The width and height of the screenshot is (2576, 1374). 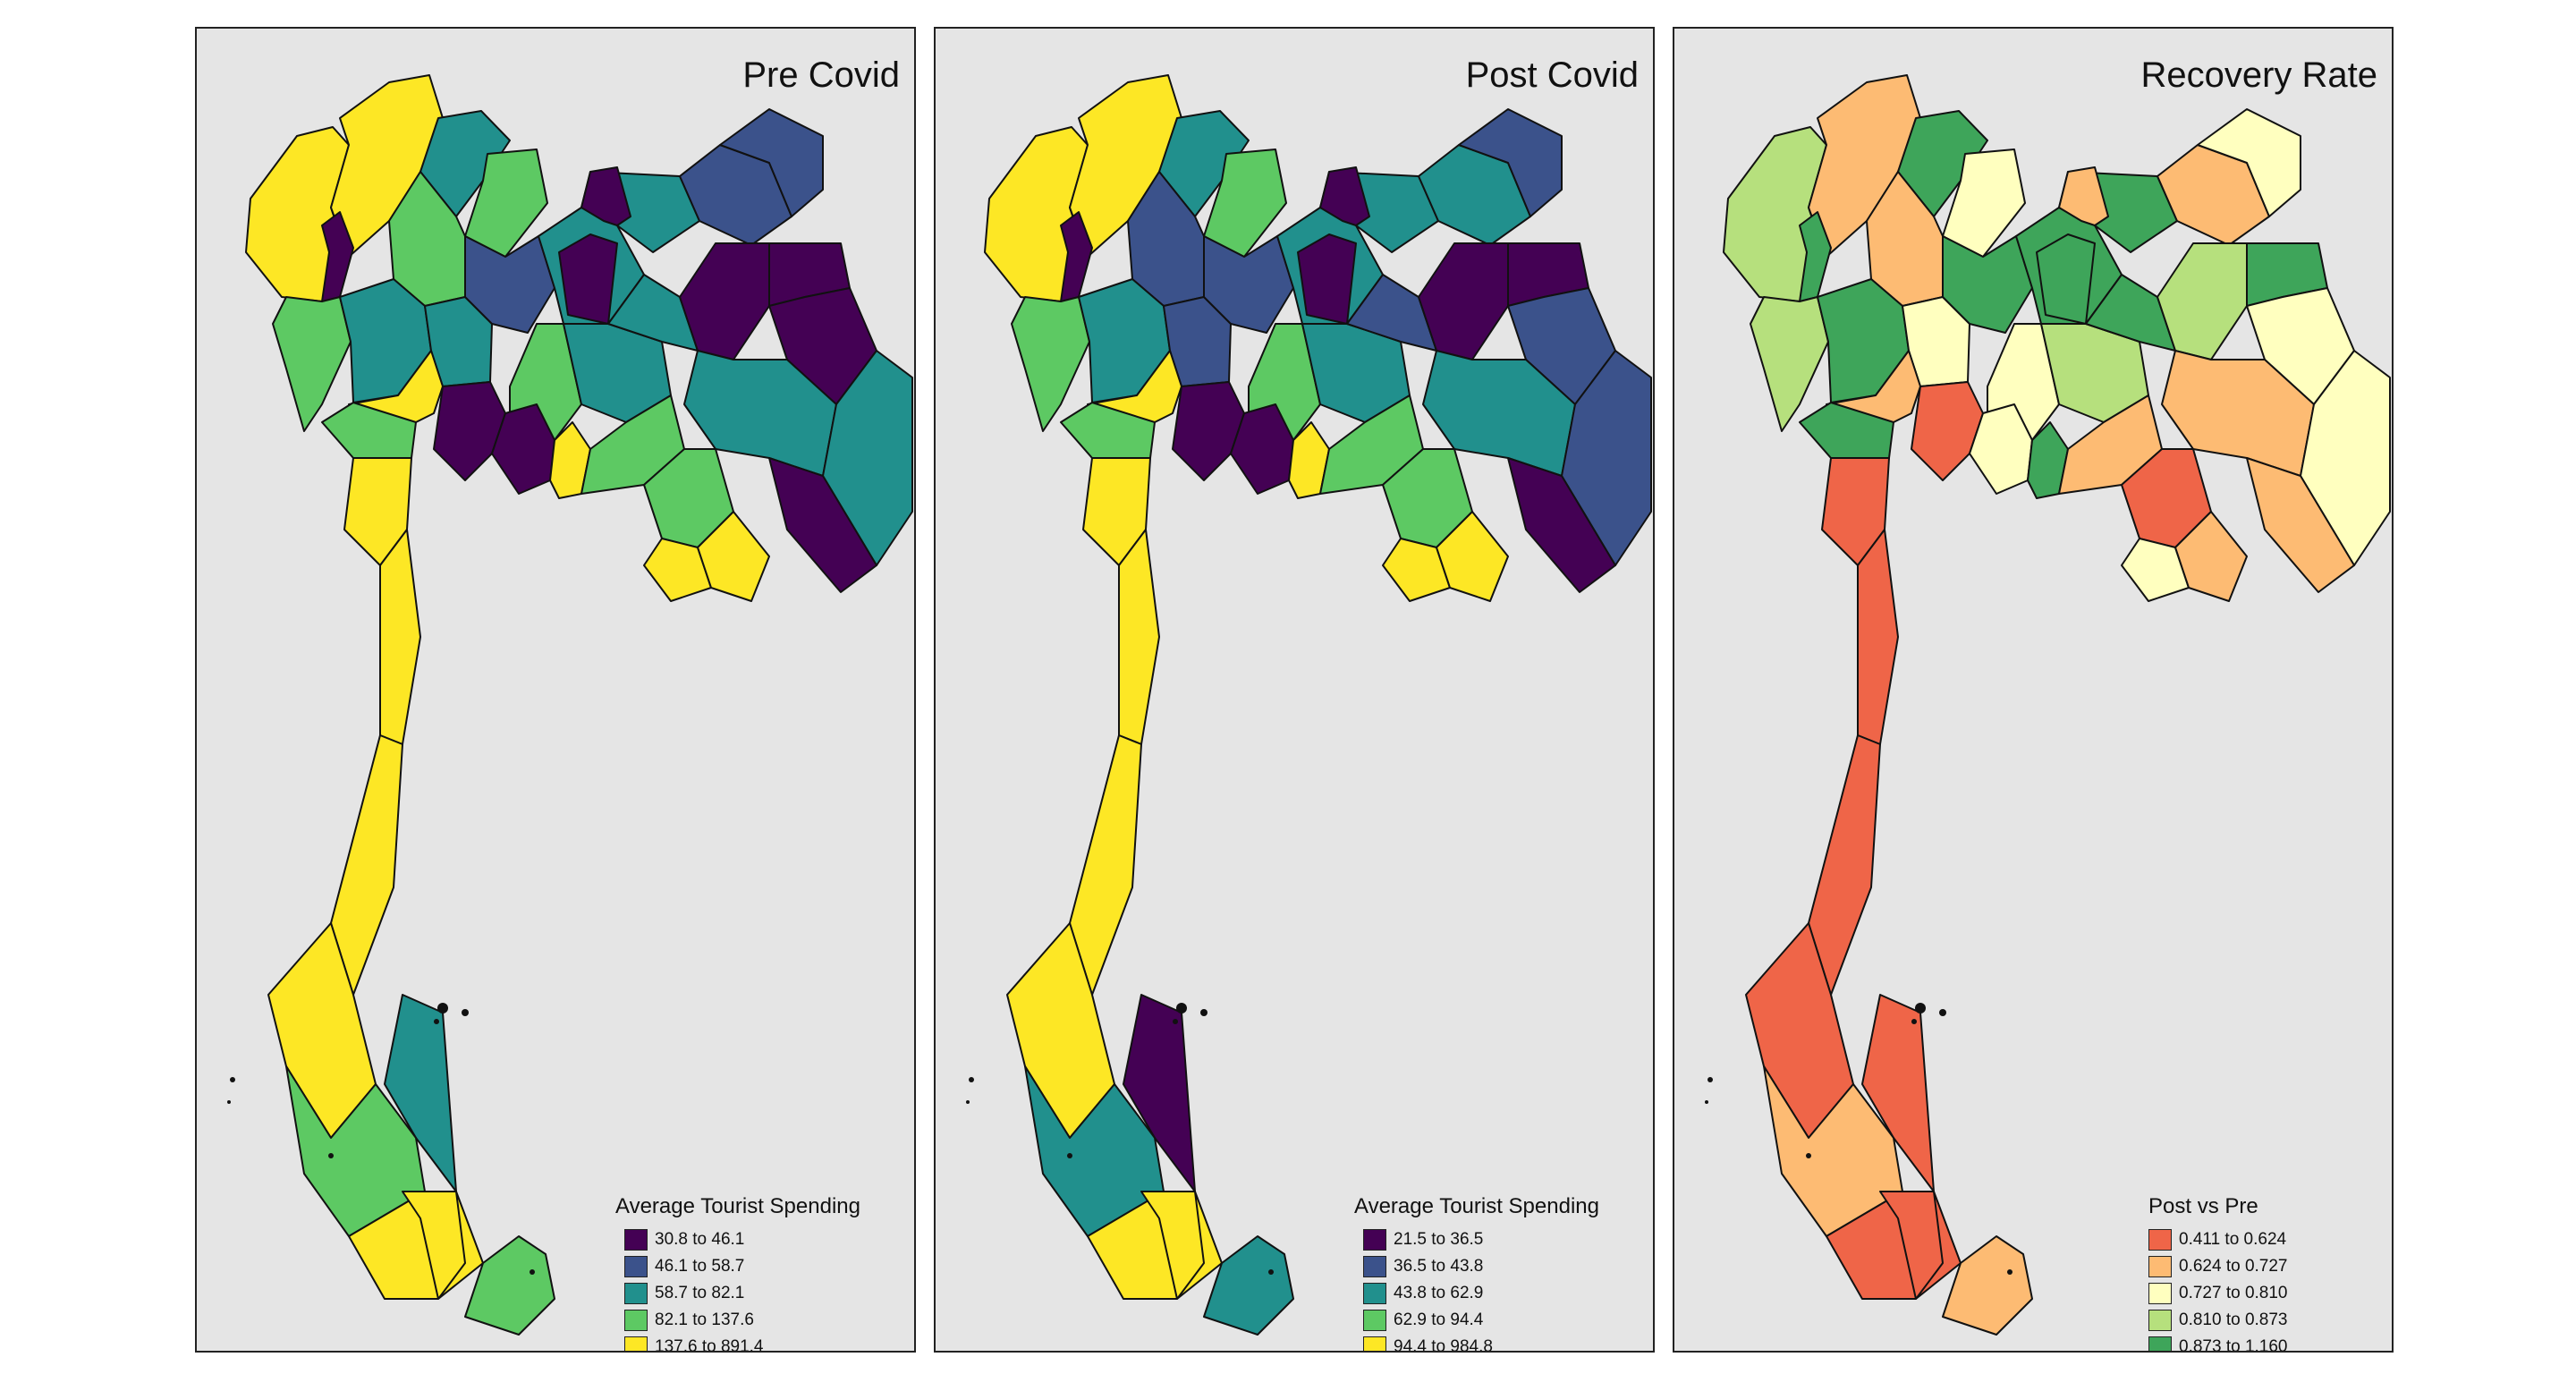 I want to click on panel-title: Pre Covid, so click(x=821, y=75).